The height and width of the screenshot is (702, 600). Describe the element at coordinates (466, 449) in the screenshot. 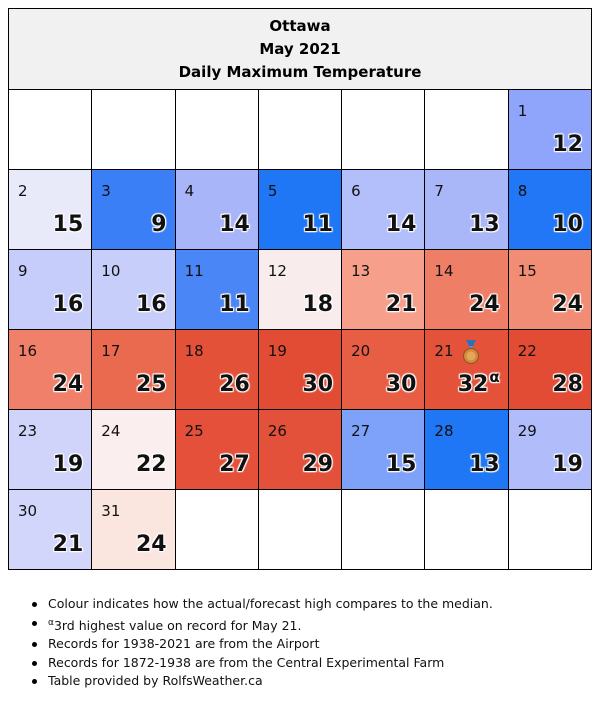

I see `day-cell-inner: 28 13` at that location.